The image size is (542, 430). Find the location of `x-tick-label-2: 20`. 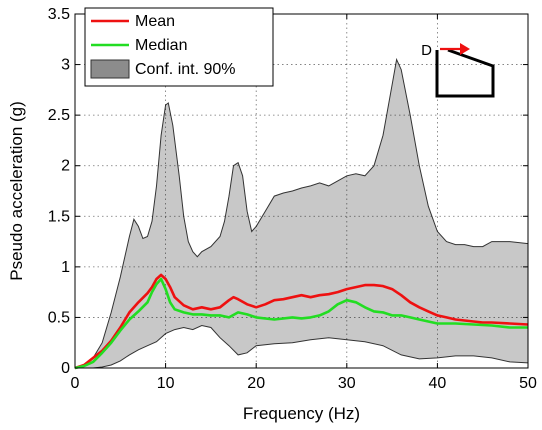

x-tick-label-2: 20 is located at coordinates (256, 383).